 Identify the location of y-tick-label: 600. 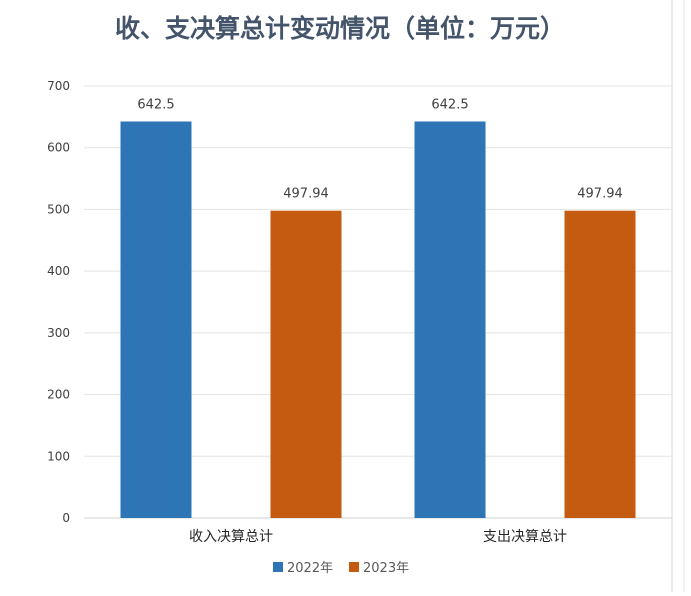
(58, 148).